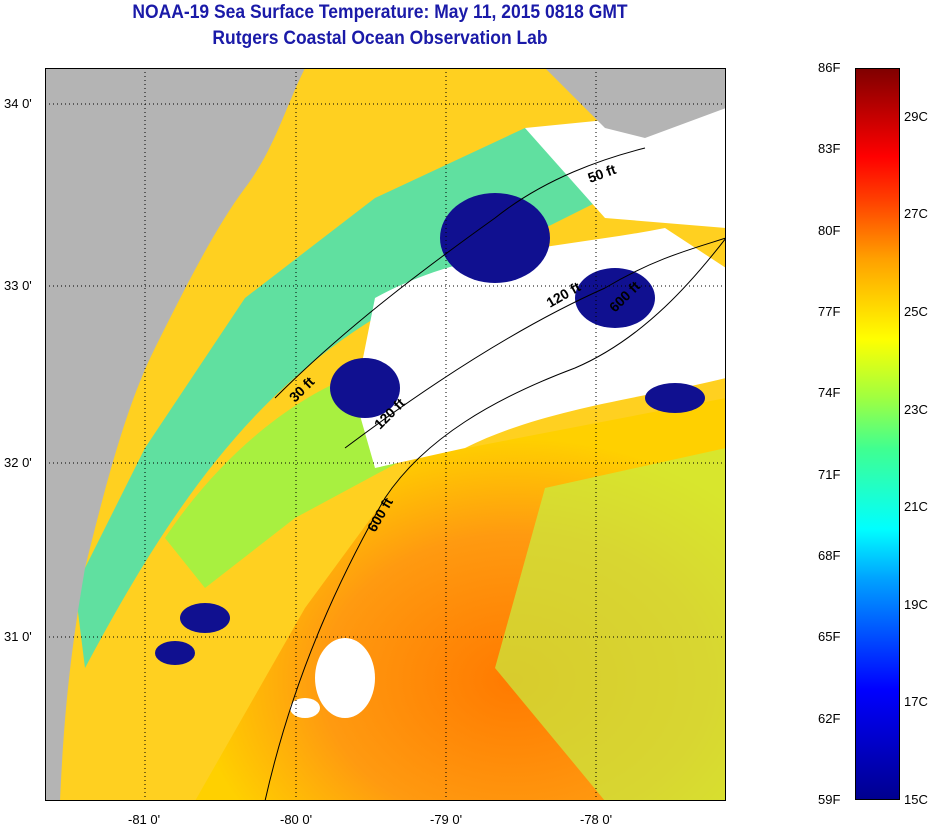 This screenshot has width=936, height=832. I want to click on celsius-tick-label: 23C, so click(916, 409).